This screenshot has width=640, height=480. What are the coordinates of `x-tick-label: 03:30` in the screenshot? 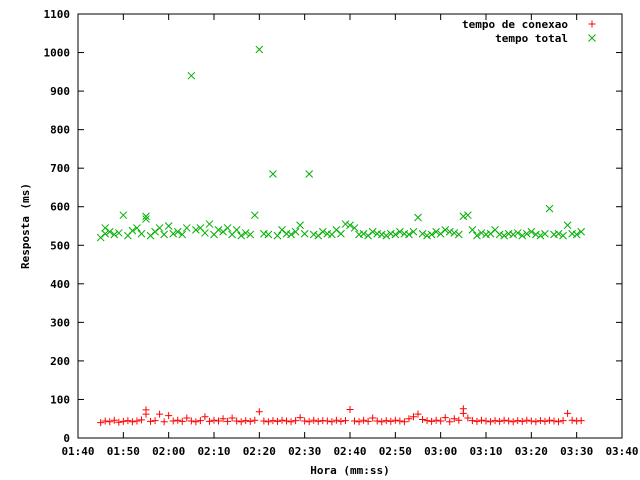 It's located at (576, 451).